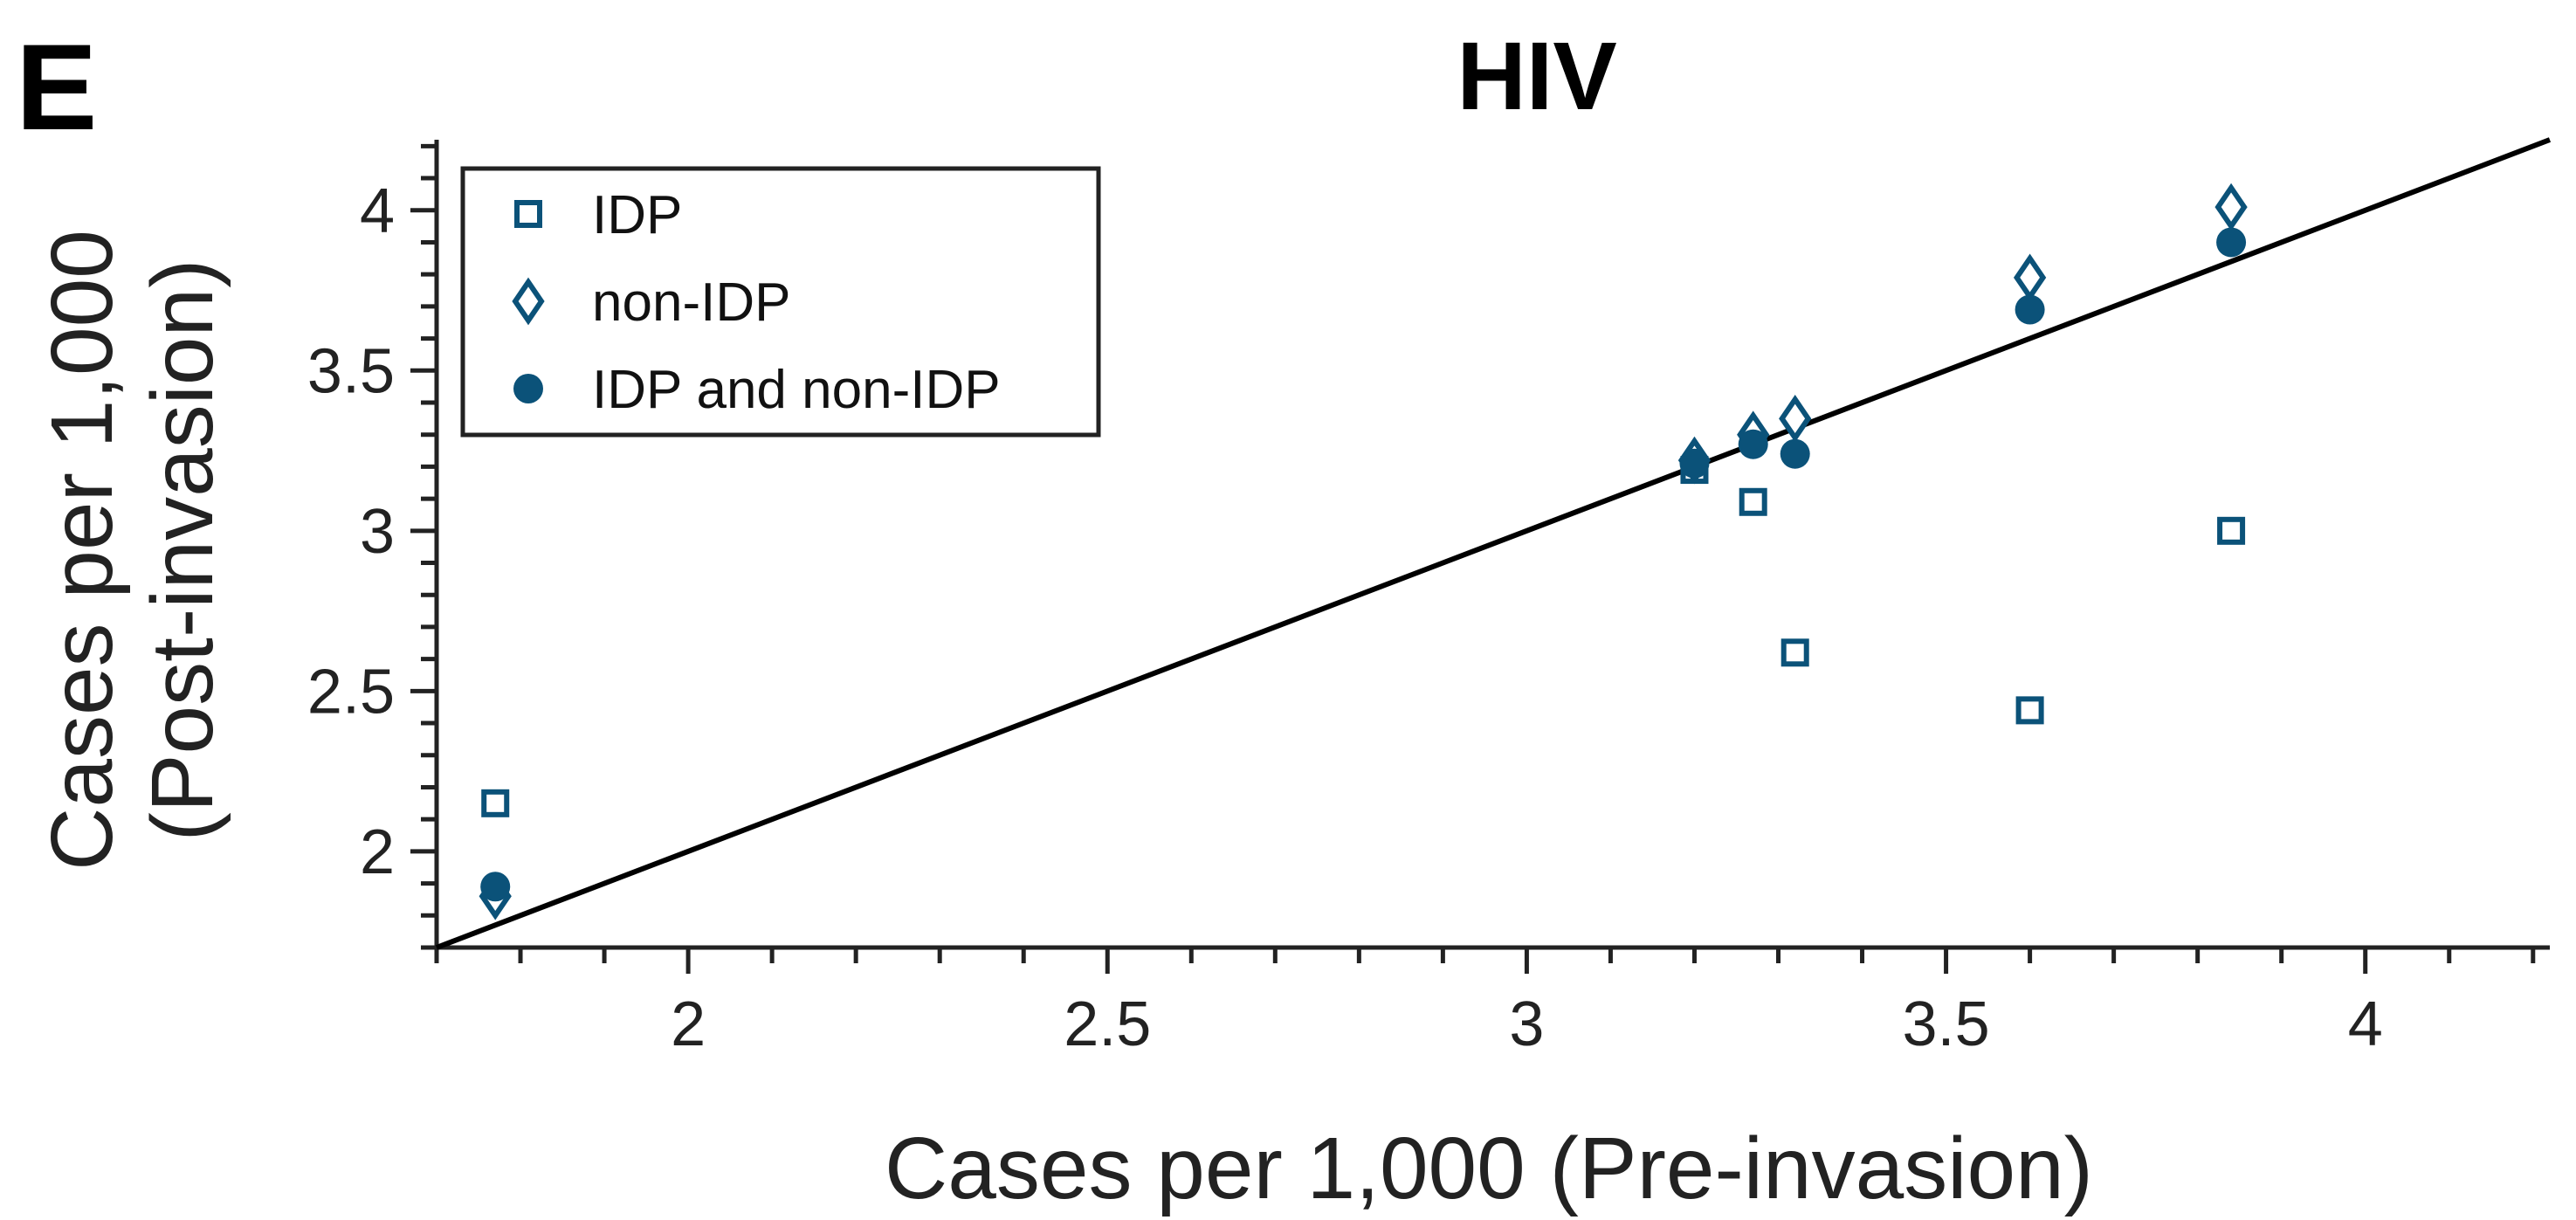  Describe the element at coordinates (377, 852) in the screenshot. I see `y-tick-label: 2` at that location.